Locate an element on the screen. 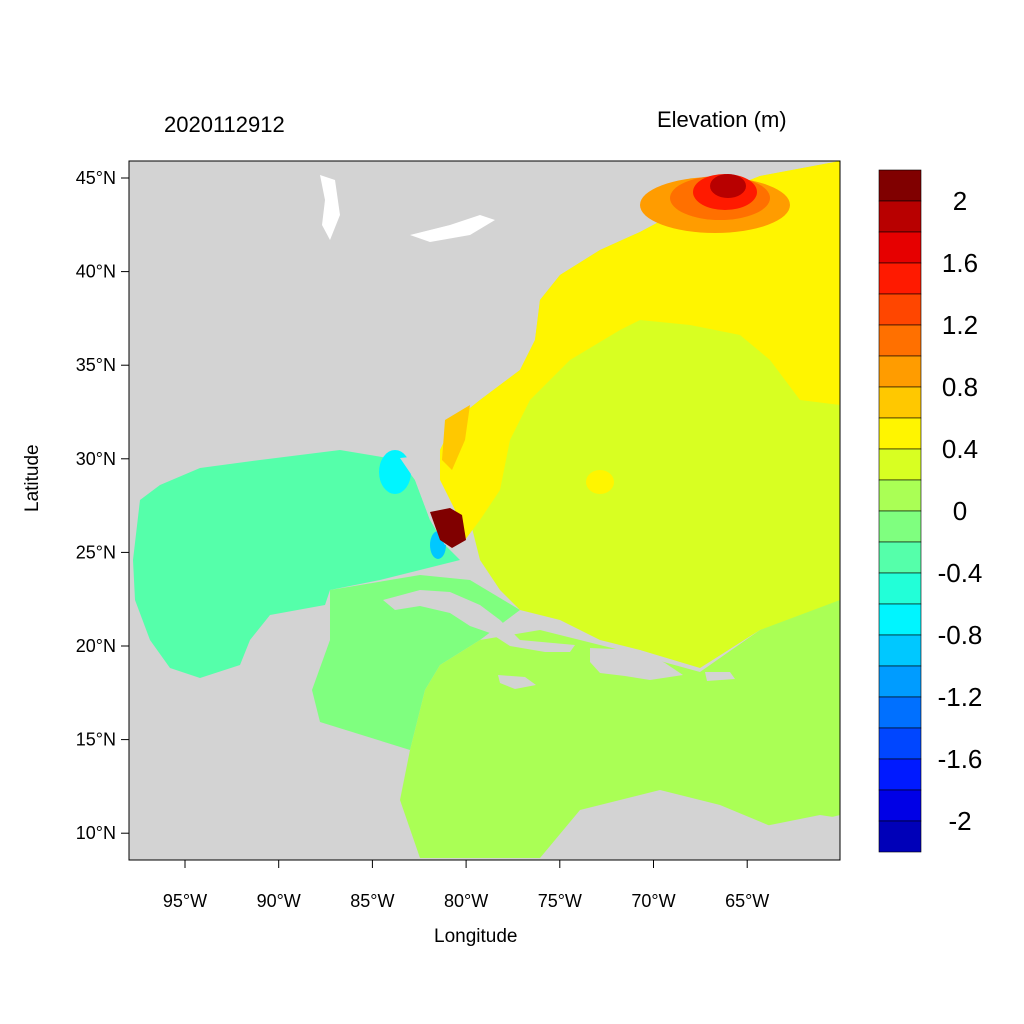 The height and width of the screenshot is (1024, 1024). date-label: 2020112912 is located at coordinates (224, 124).